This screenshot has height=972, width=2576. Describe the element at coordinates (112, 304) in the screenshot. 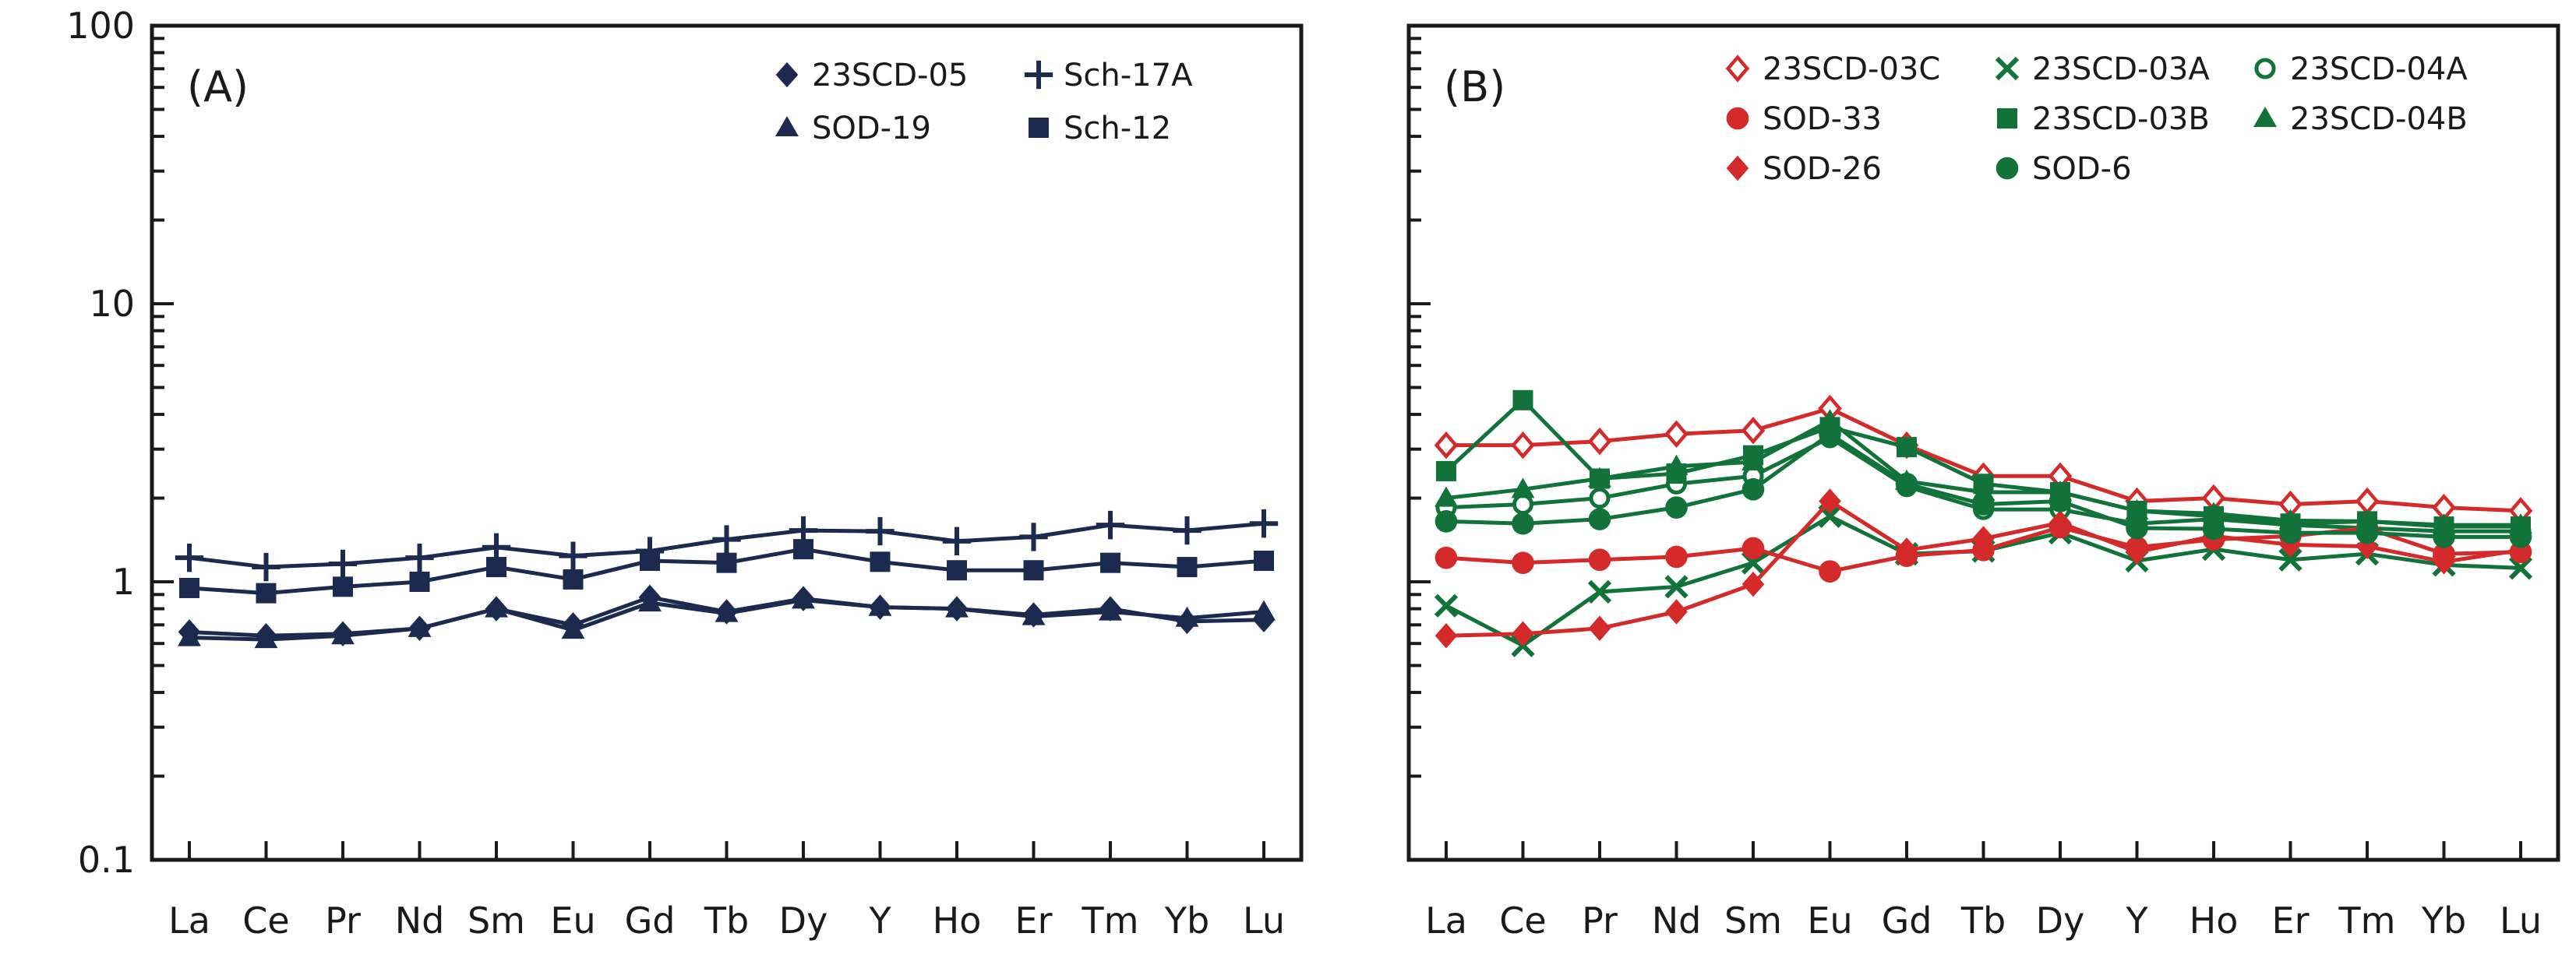

I see `y-tick-label: 10` at that location.